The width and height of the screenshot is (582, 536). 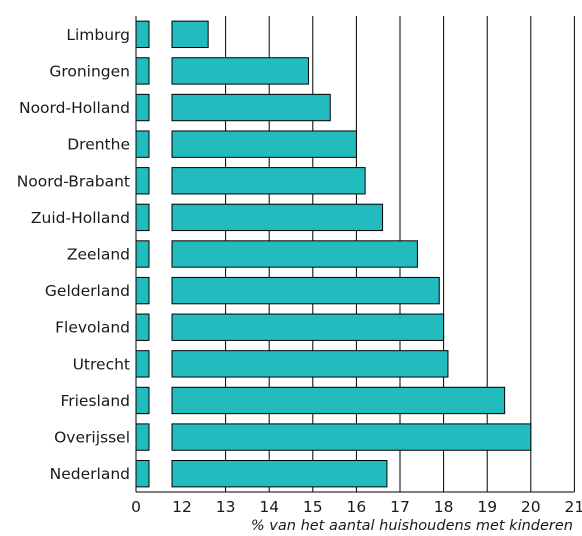 What do you see at coordinates (142, 327) in the screenshot?
I see `bar-stub-flevoland` at bounding box center [142, 327].